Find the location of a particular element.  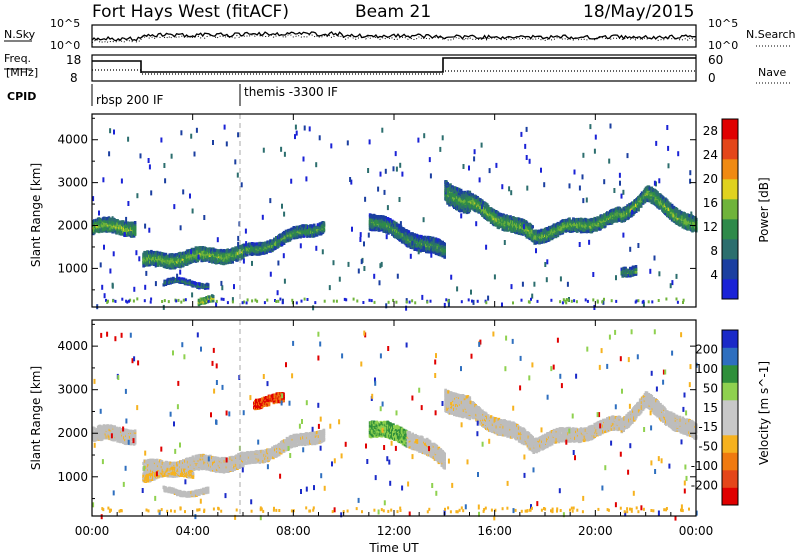

y-tick-label: 4000 is located at coordinates (72, 140).